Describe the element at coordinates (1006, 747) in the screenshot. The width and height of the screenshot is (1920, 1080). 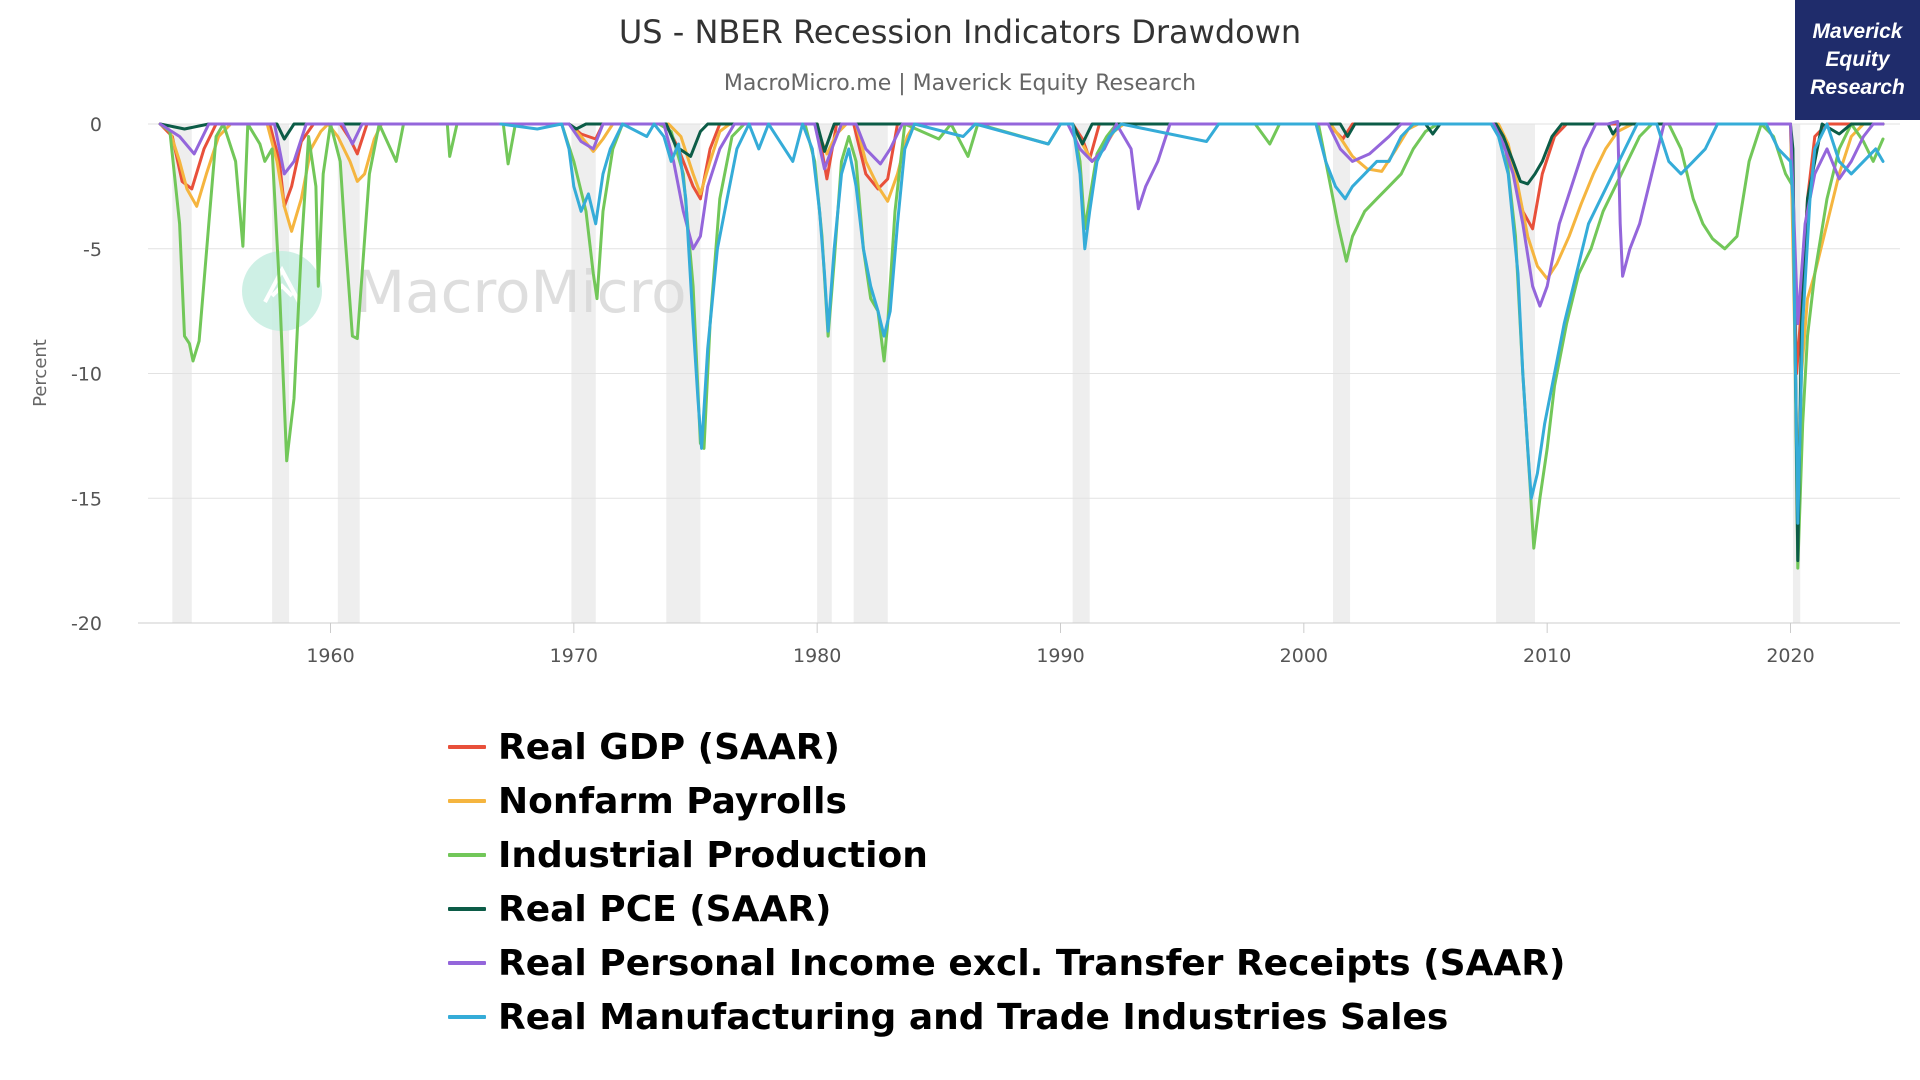
I see `legend-item-real-gdp: Real GDP (SAAR)` at that location.